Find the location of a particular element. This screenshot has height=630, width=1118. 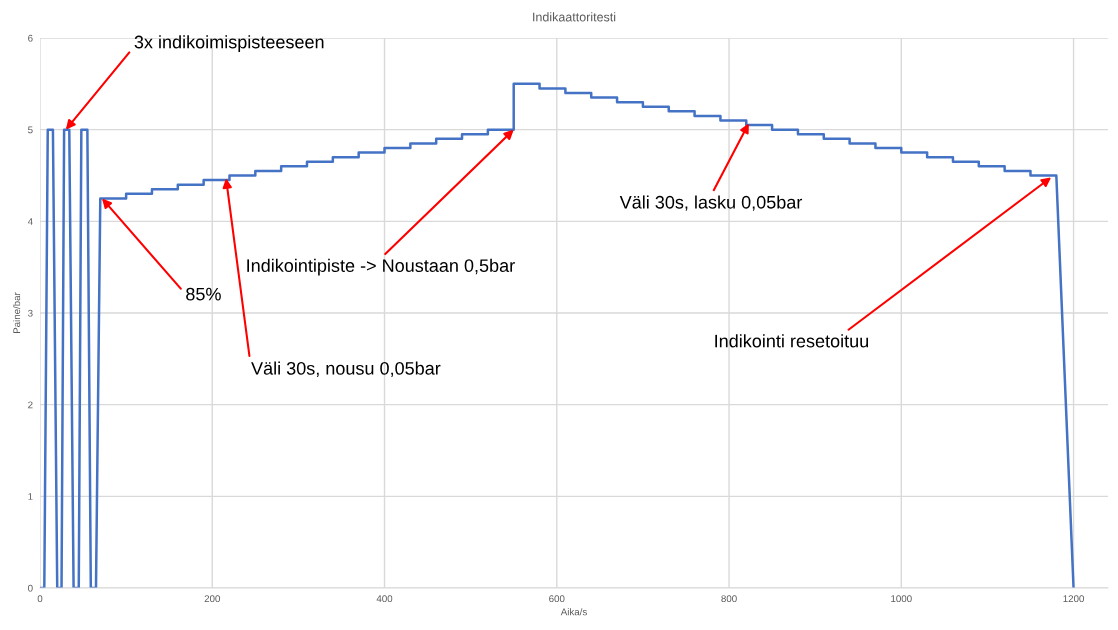

annotation: Väli 30s, lasku 0,05bar is located at coordinates (711, 203).